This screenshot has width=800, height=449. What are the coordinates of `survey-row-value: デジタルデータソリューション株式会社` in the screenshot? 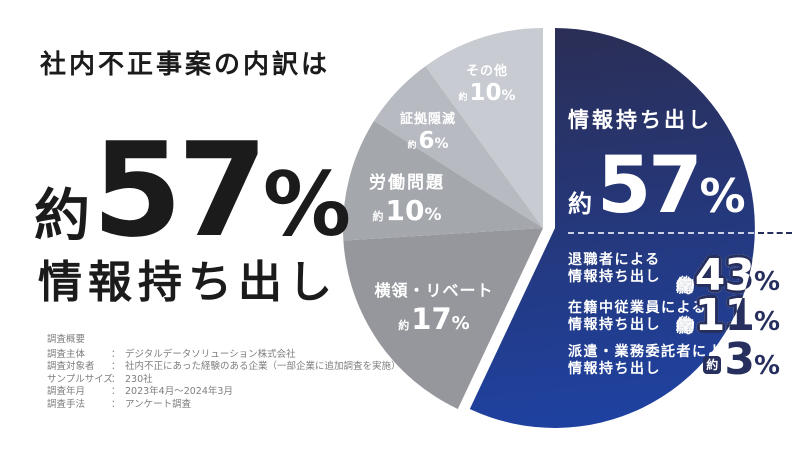 It's located at (210, 354).